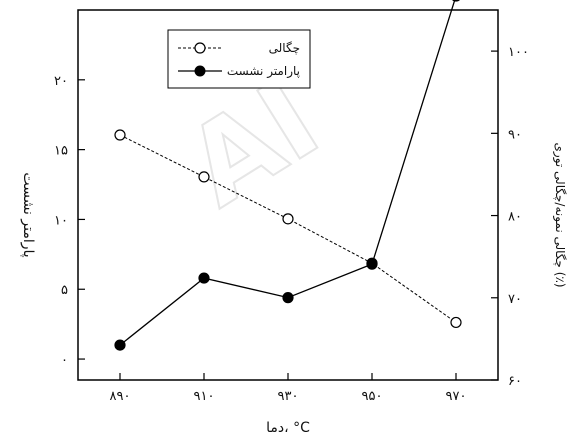 The height and width of the screenshot is (439, 571). Describe the element at coordinates (61, 81) in the screenshot. I see `left-tick-label: ۲۰` at that location.